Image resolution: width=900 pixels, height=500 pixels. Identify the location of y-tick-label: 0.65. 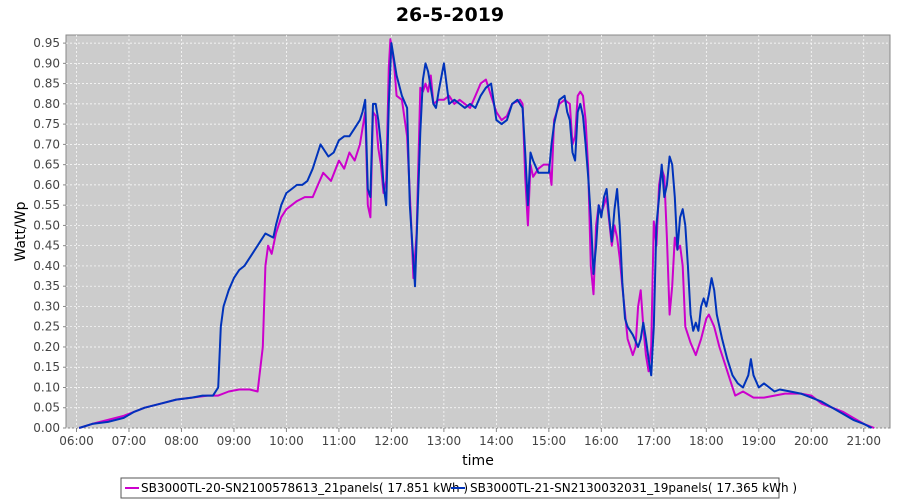
(46, 165).